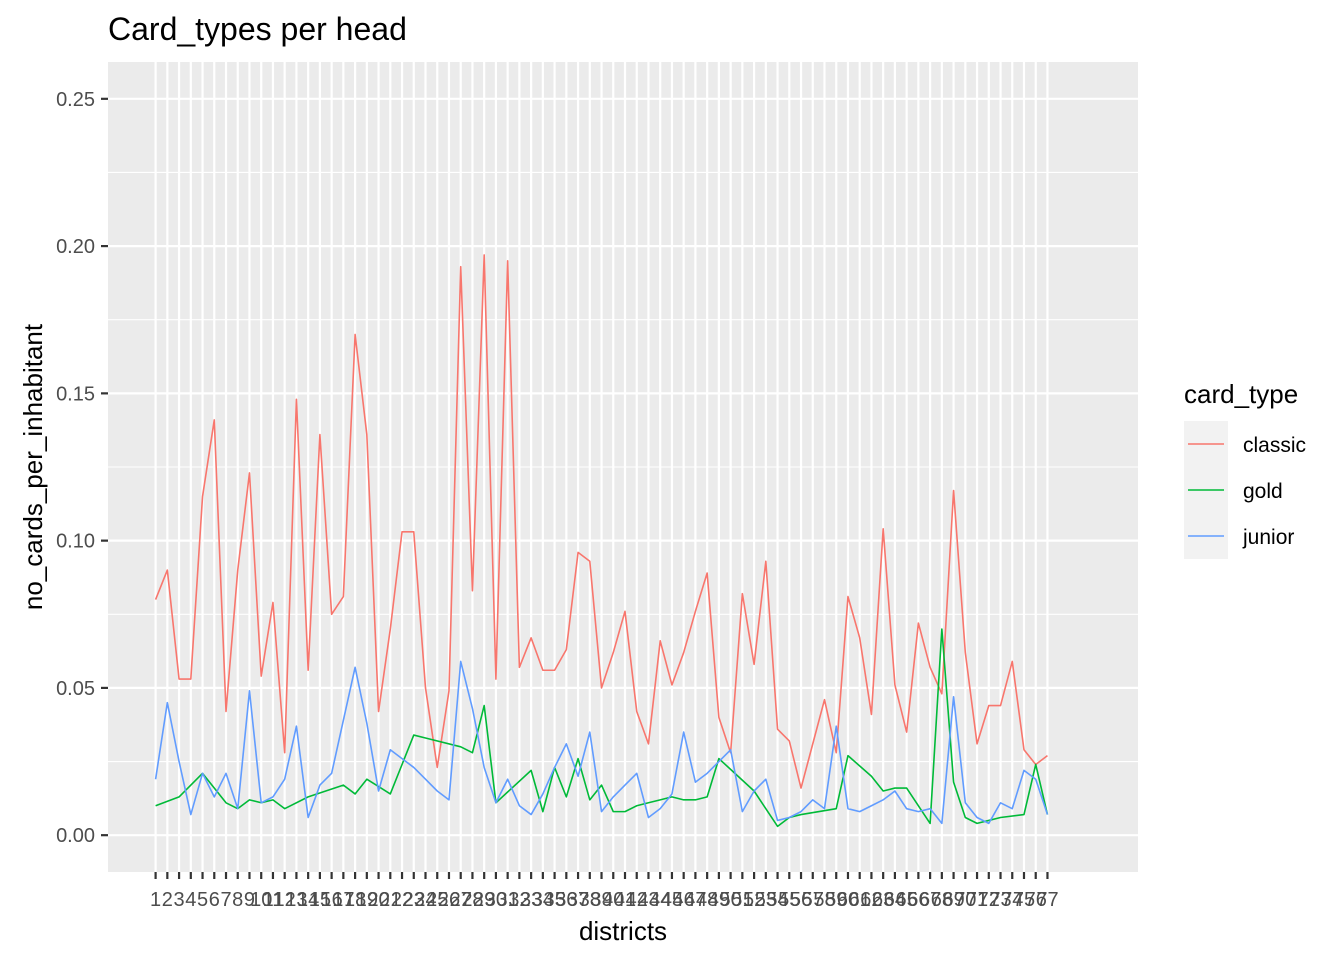 The width and height of the screenshot is (1344, 960). Describe the element at coordinates (860, 900) in the screenshot. I see `x-tick-label: 61` at that location.